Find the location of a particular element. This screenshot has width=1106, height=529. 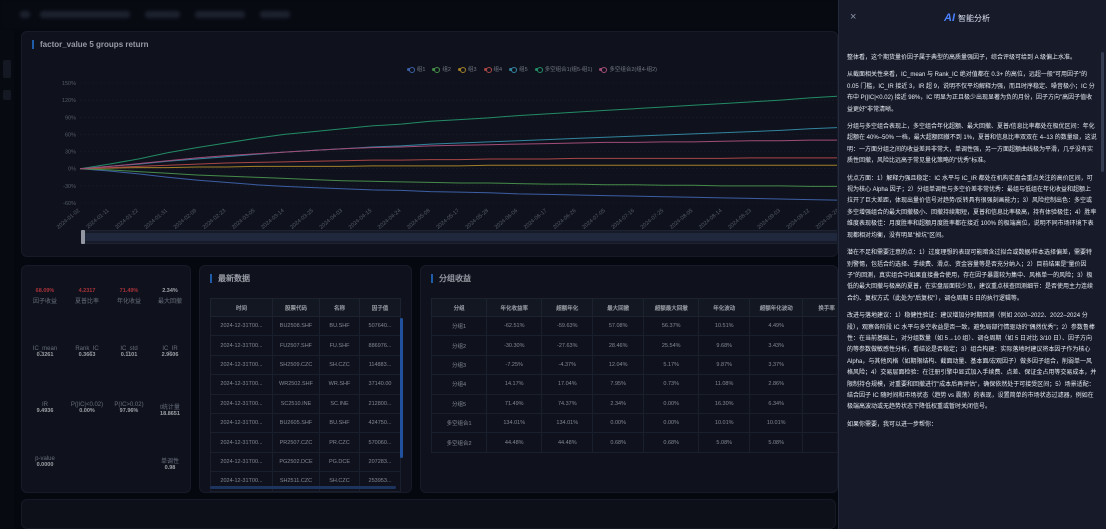

column-header: 时间 is located at coordinates (241, 307).